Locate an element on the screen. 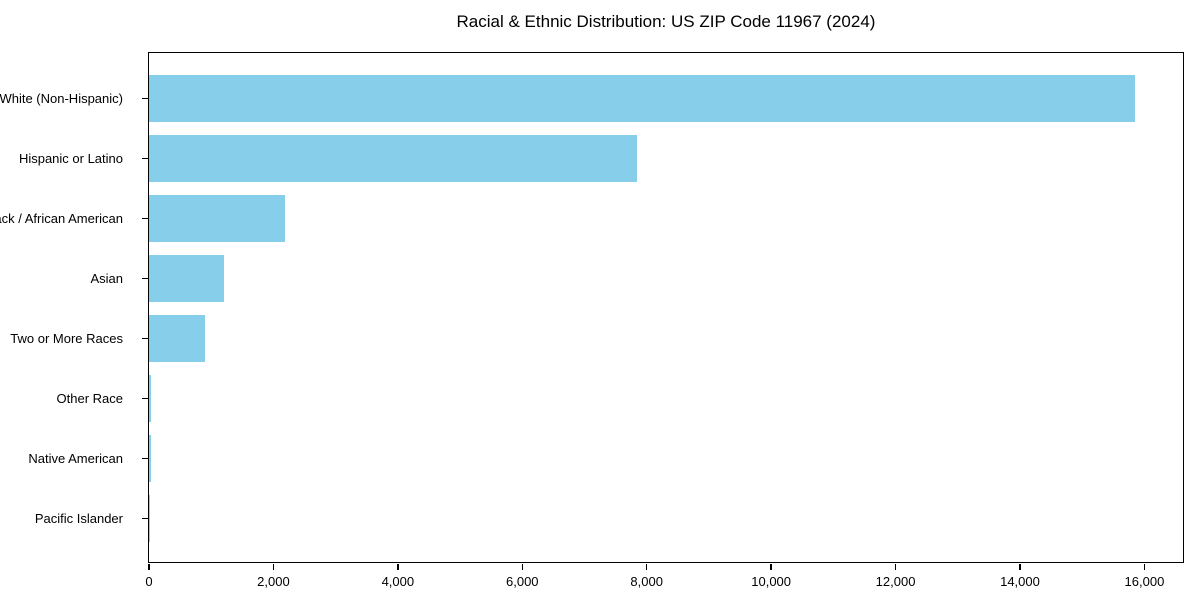 The image size is (1200, 600). bar-white-non-hispanic is located at coordinates (642, 98).